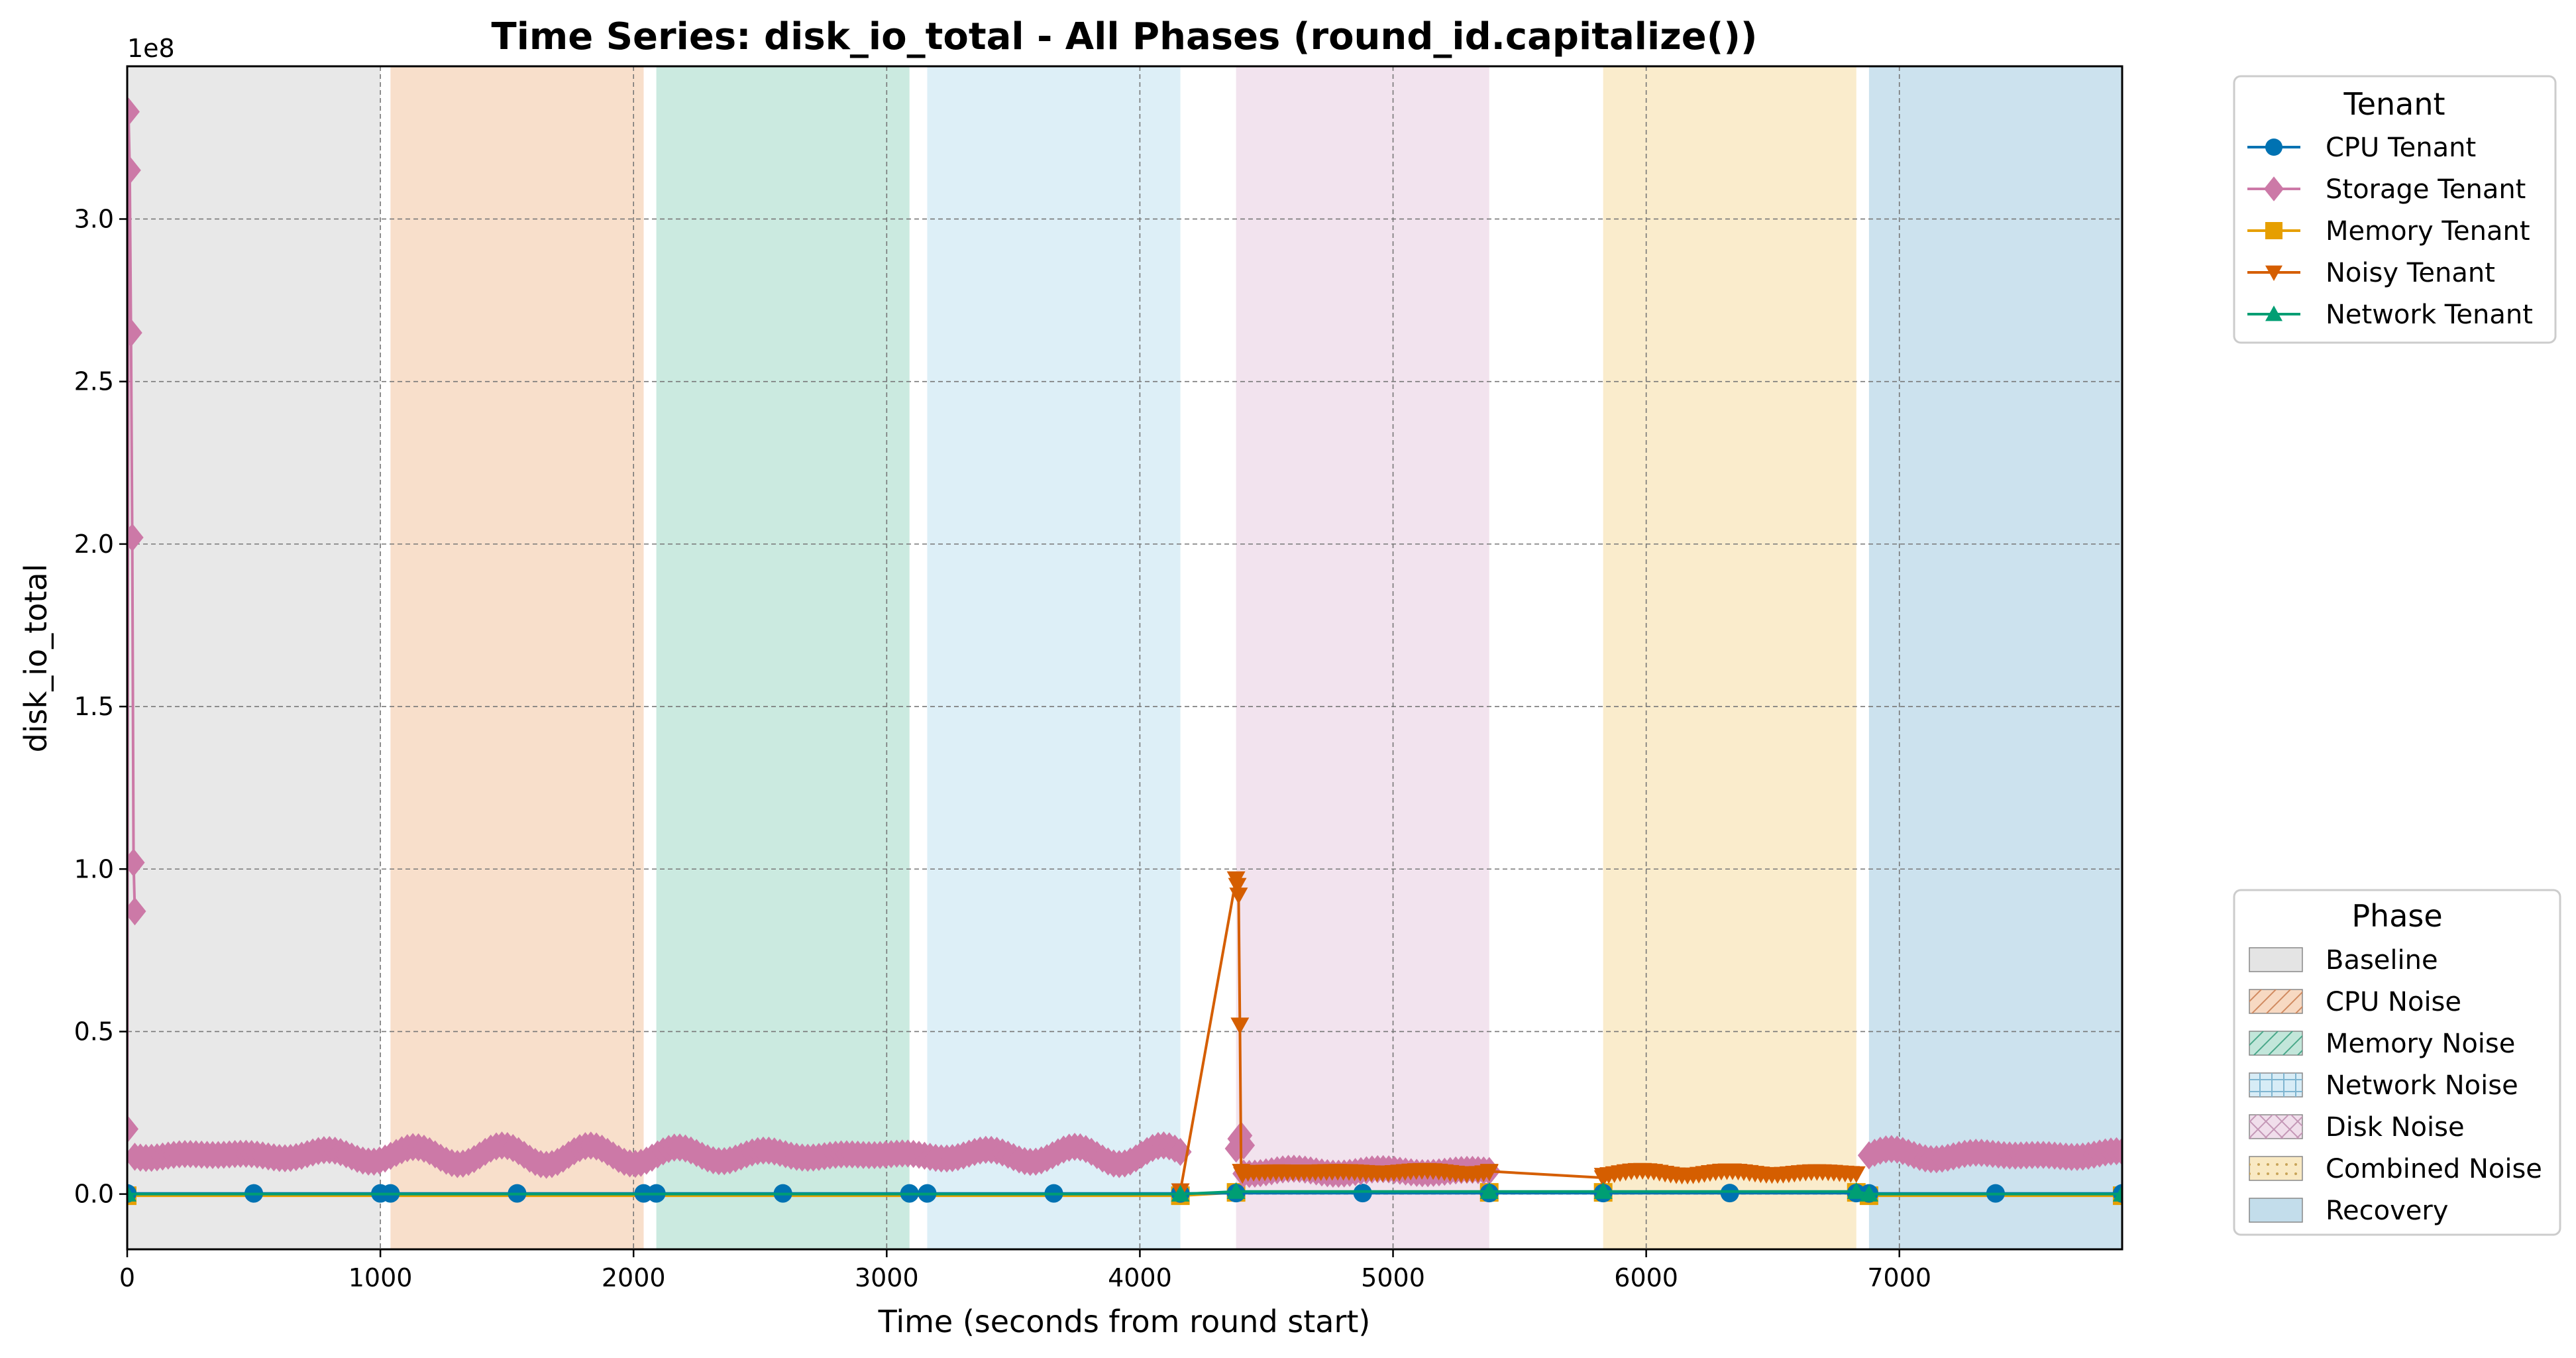 The width and height of the screenshot is (2576, 1358). Describe the element at coordinates (1546, 1175) in the screenshot. I see `series-line` at that location.